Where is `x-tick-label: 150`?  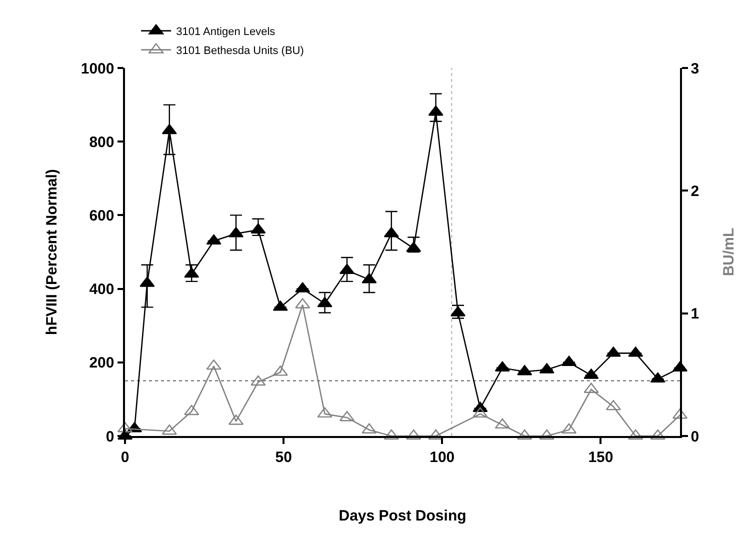
x-tick-label: 150 is located at coordinates (601, 457).